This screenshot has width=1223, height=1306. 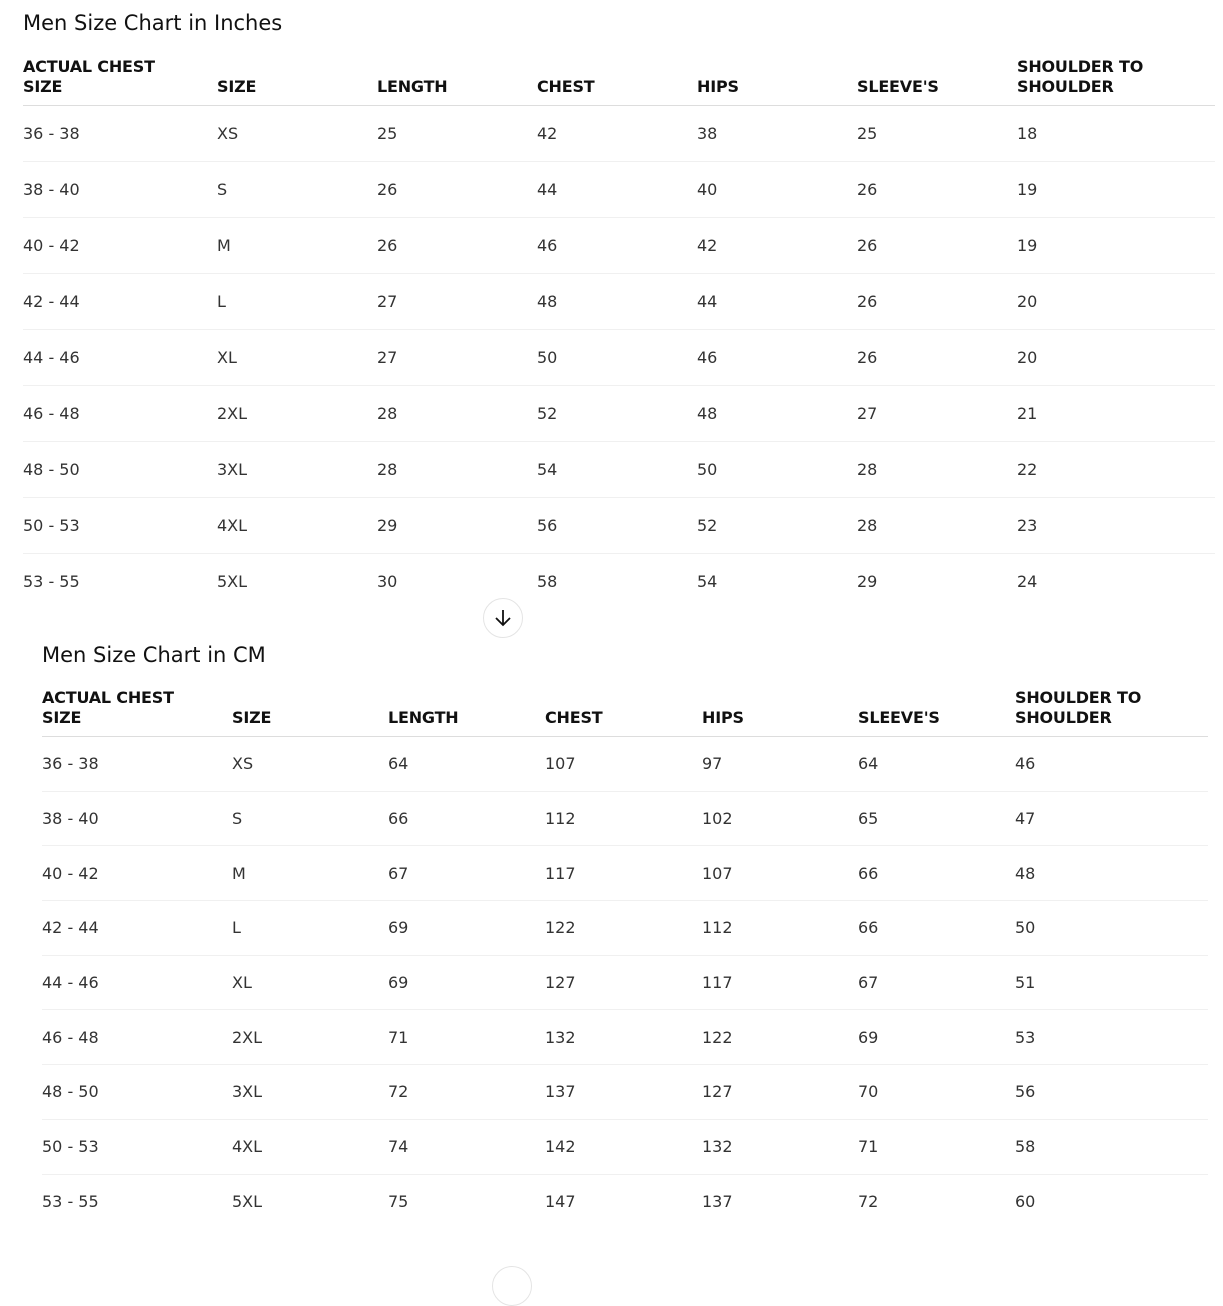 I want to click on table-cell: XS, so click(x=228, y=133).